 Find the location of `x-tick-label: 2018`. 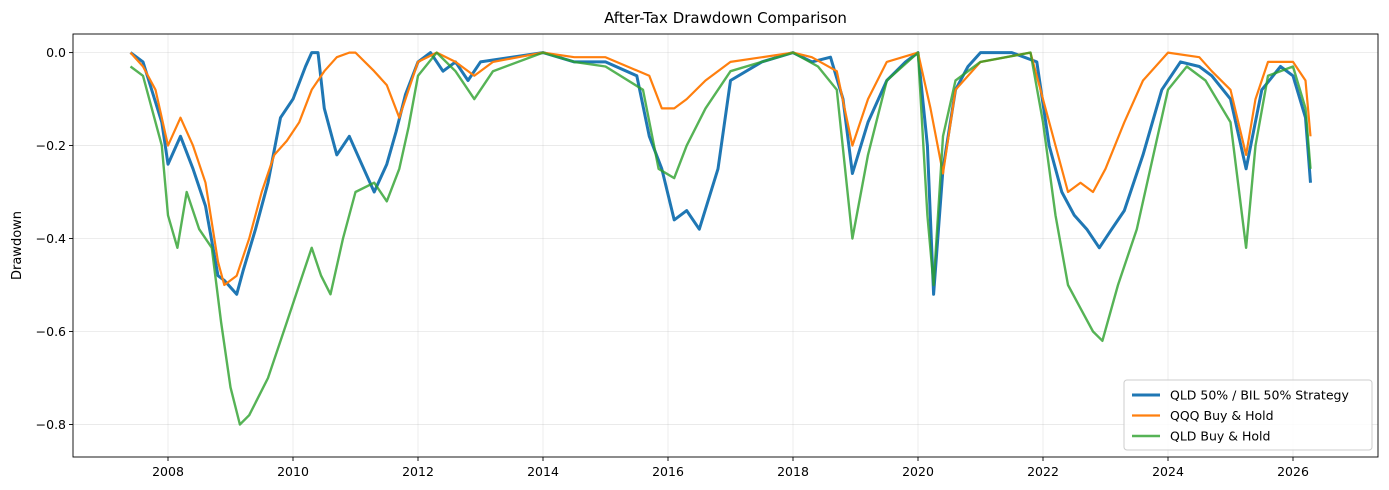

x-tick-label: 2018 is located at coordinates (793, 471).